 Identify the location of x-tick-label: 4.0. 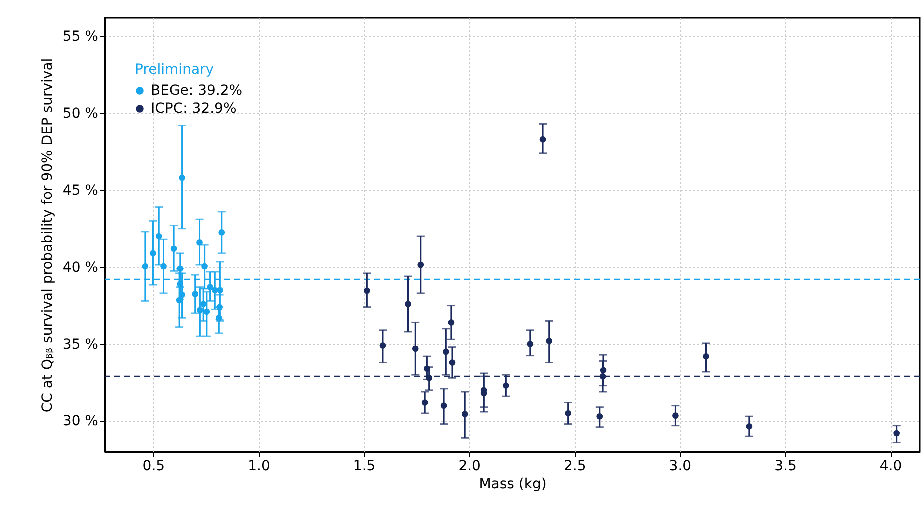
(891, 466).